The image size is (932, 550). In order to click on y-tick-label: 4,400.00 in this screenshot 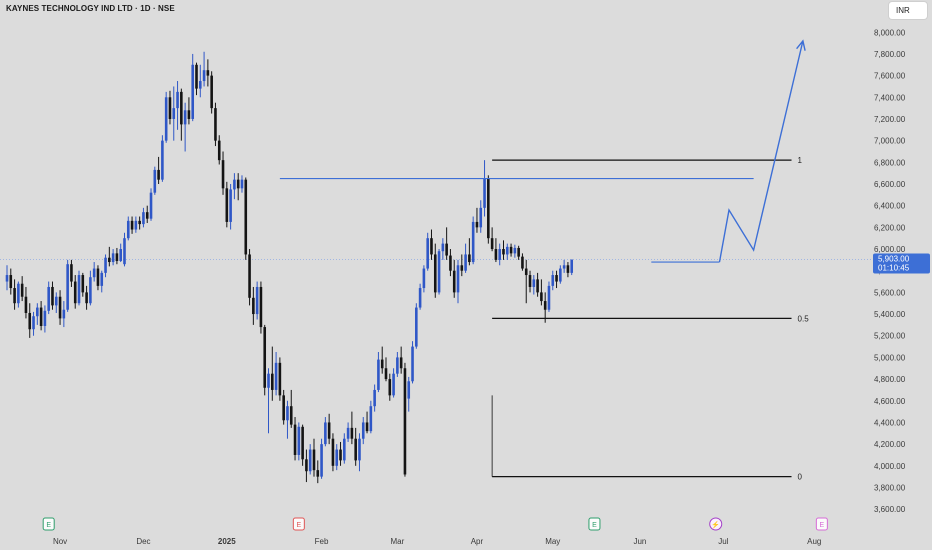, I will do `click(890, 422)`.